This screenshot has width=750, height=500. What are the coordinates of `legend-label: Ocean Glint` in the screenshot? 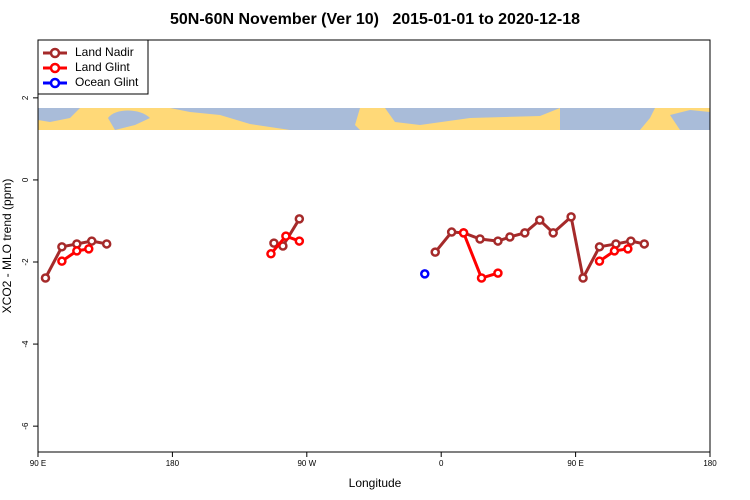 It's located at (107, 82).